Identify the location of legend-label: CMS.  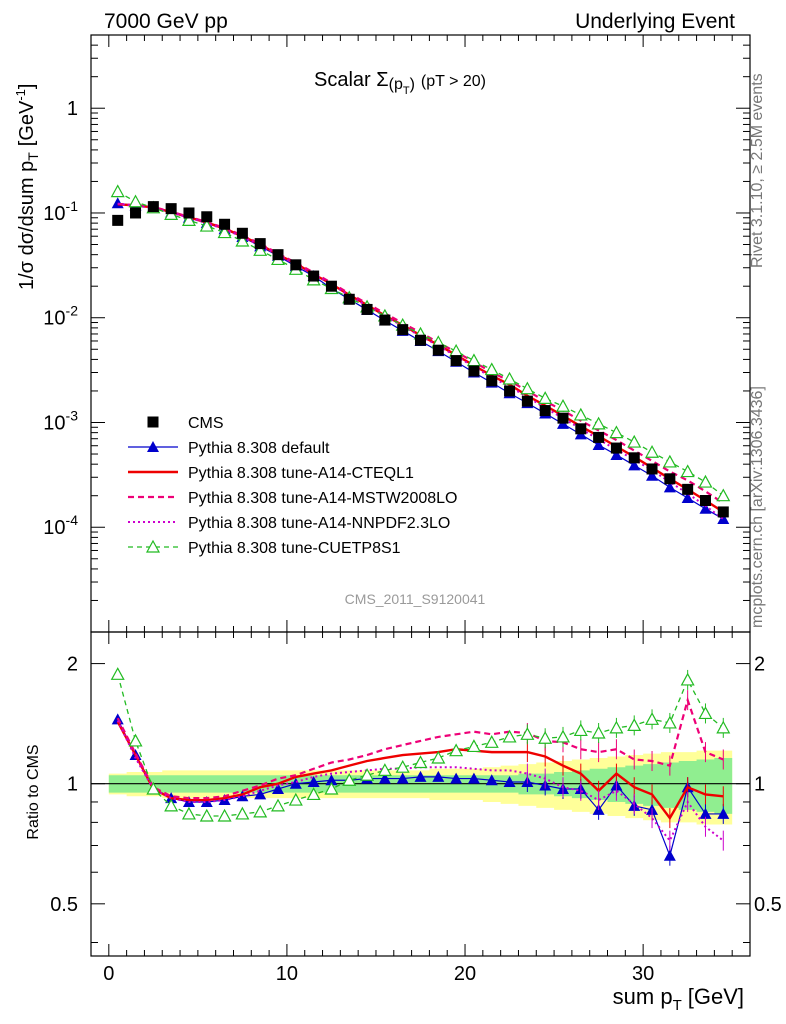
(206, 423).